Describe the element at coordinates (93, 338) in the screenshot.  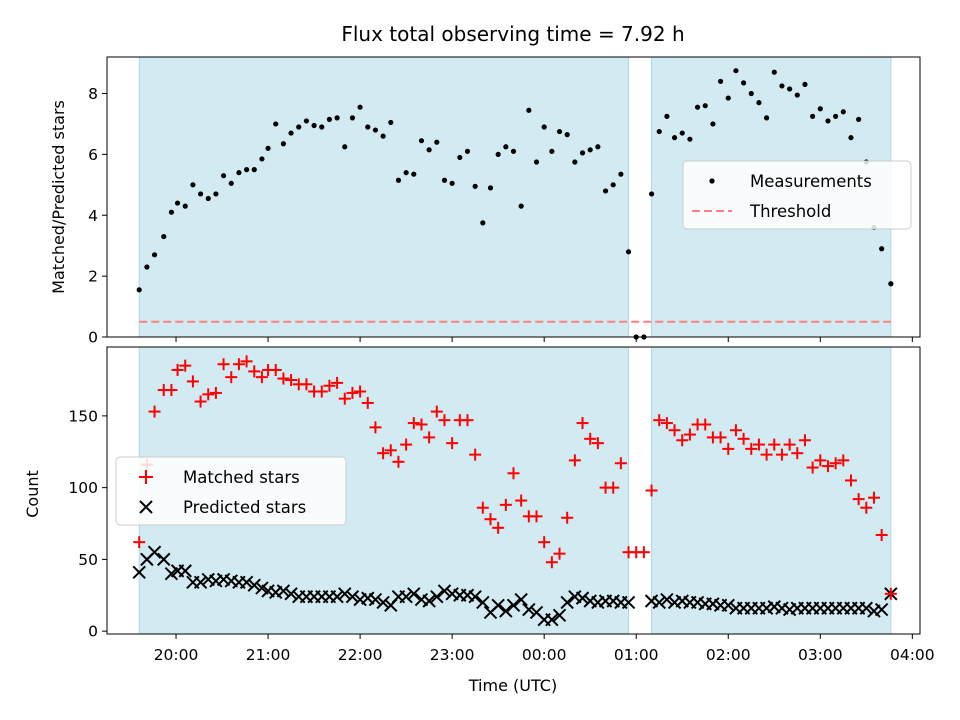
I see `top-ytick-label-0: 0` at that location.